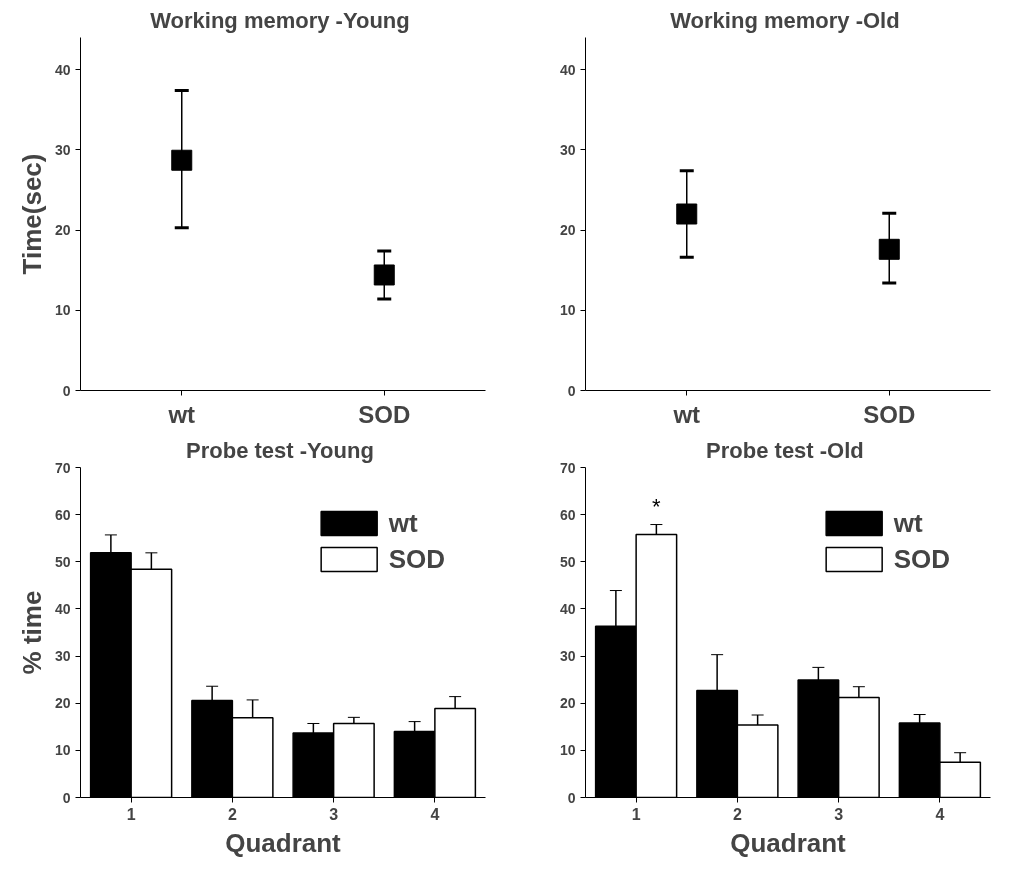 Image resolution: width=1027 pixels, height=876 pixels. Describe the element at coordinates (280, 450) in the screenshot. I see `chart-title: Probe test -Young` at that location.